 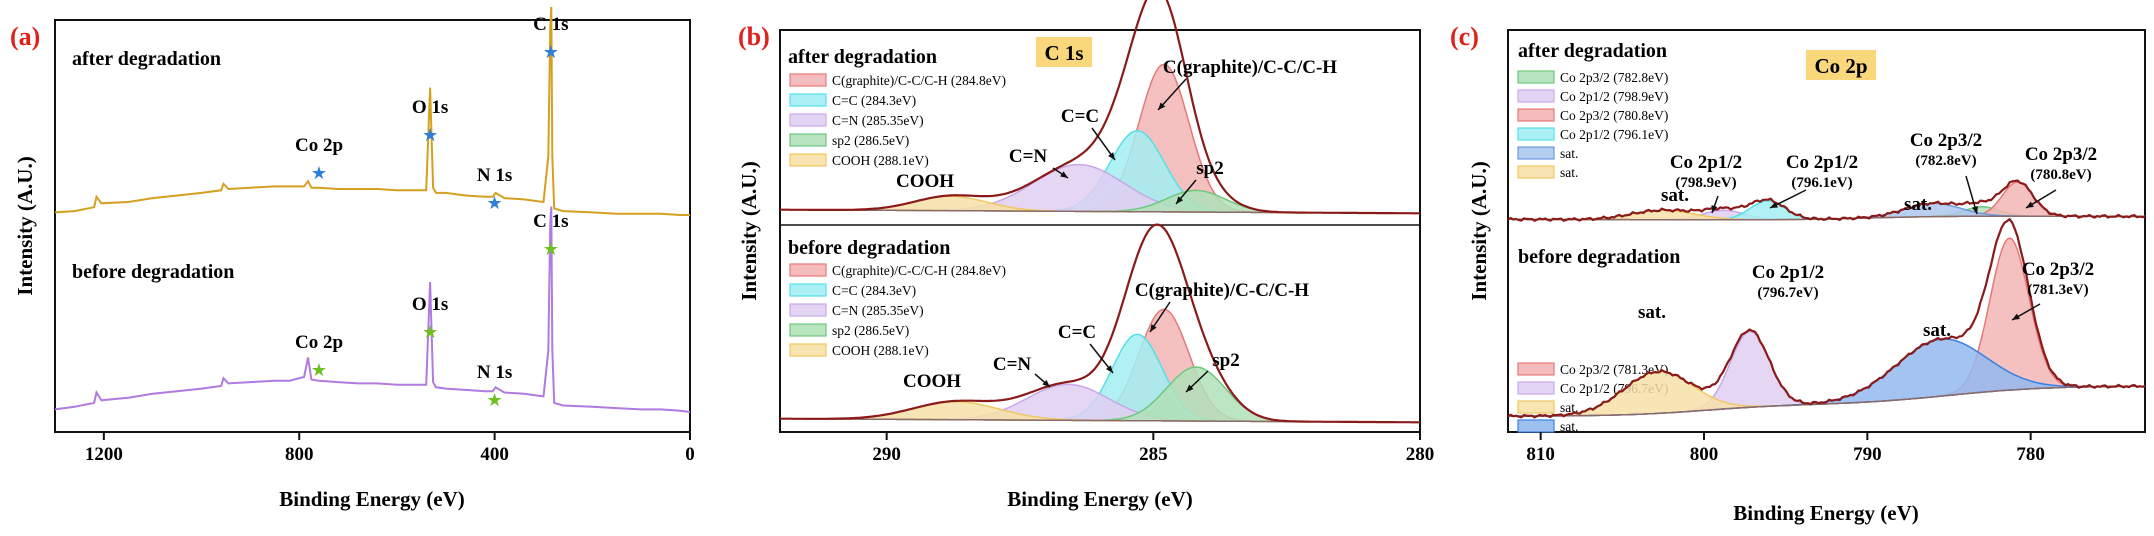 I want to click on panel-c-xlabel: Binding Energy (eV), so click(x=1826, y=513).